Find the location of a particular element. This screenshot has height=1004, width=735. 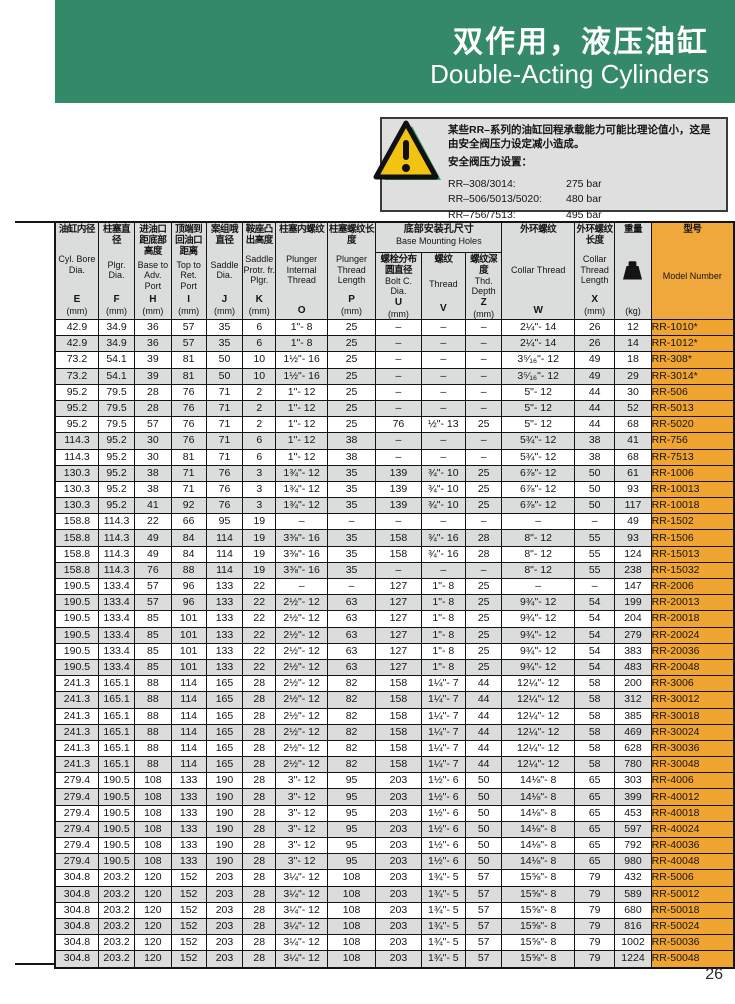

column-header-en: Saddle Protr. fr. Plgr. is located at coordinates (259, 270).